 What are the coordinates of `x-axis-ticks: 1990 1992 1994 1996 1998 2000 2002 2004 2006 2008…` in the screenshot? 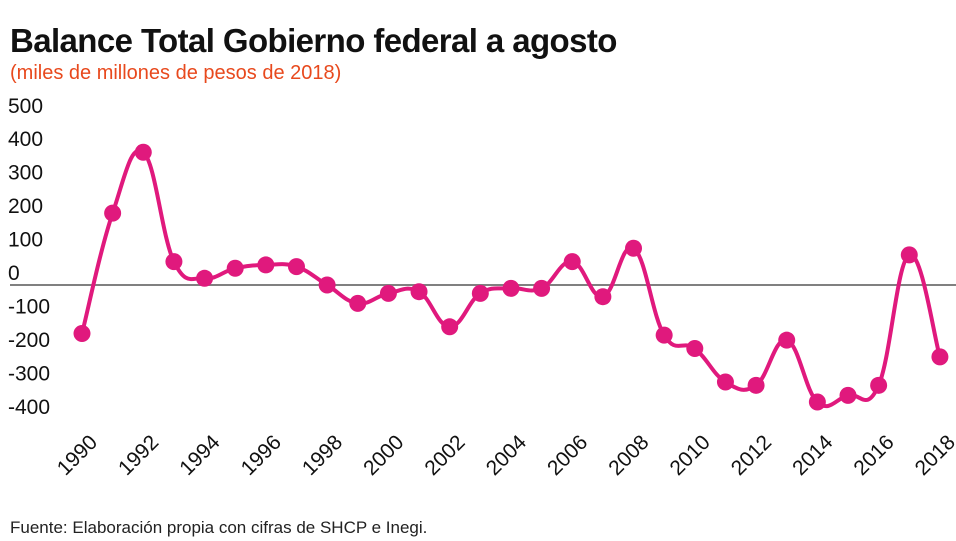 It's located at (504, 456).